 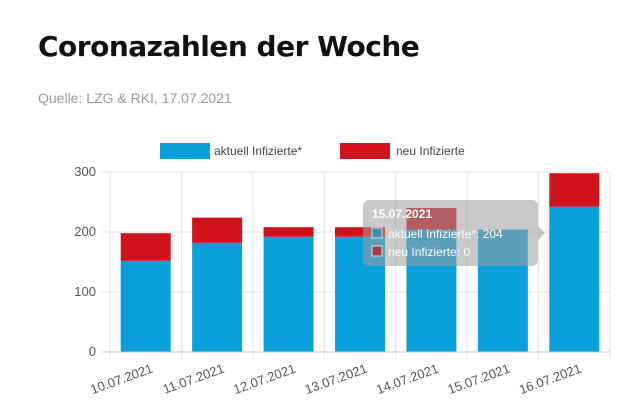 I want to click on y-tick-label: 100, so click(x=85, y=291).